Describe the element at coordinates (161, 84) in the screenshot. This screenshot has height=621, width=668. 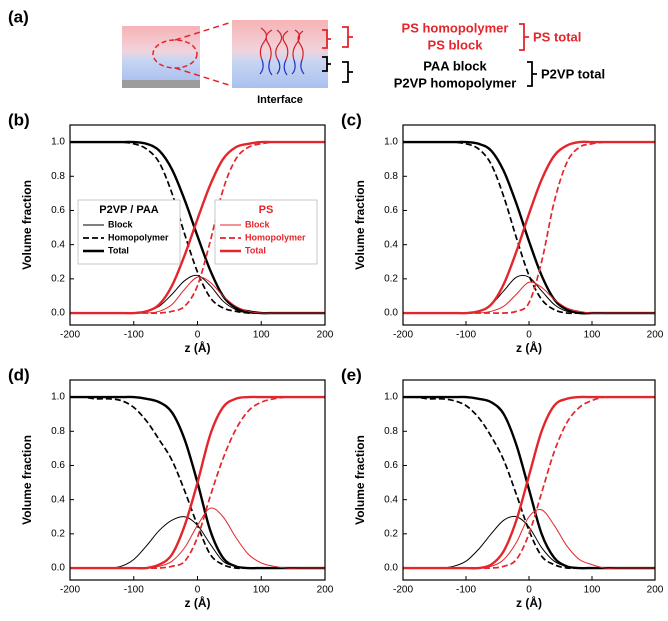
I see `substrate` at that location.